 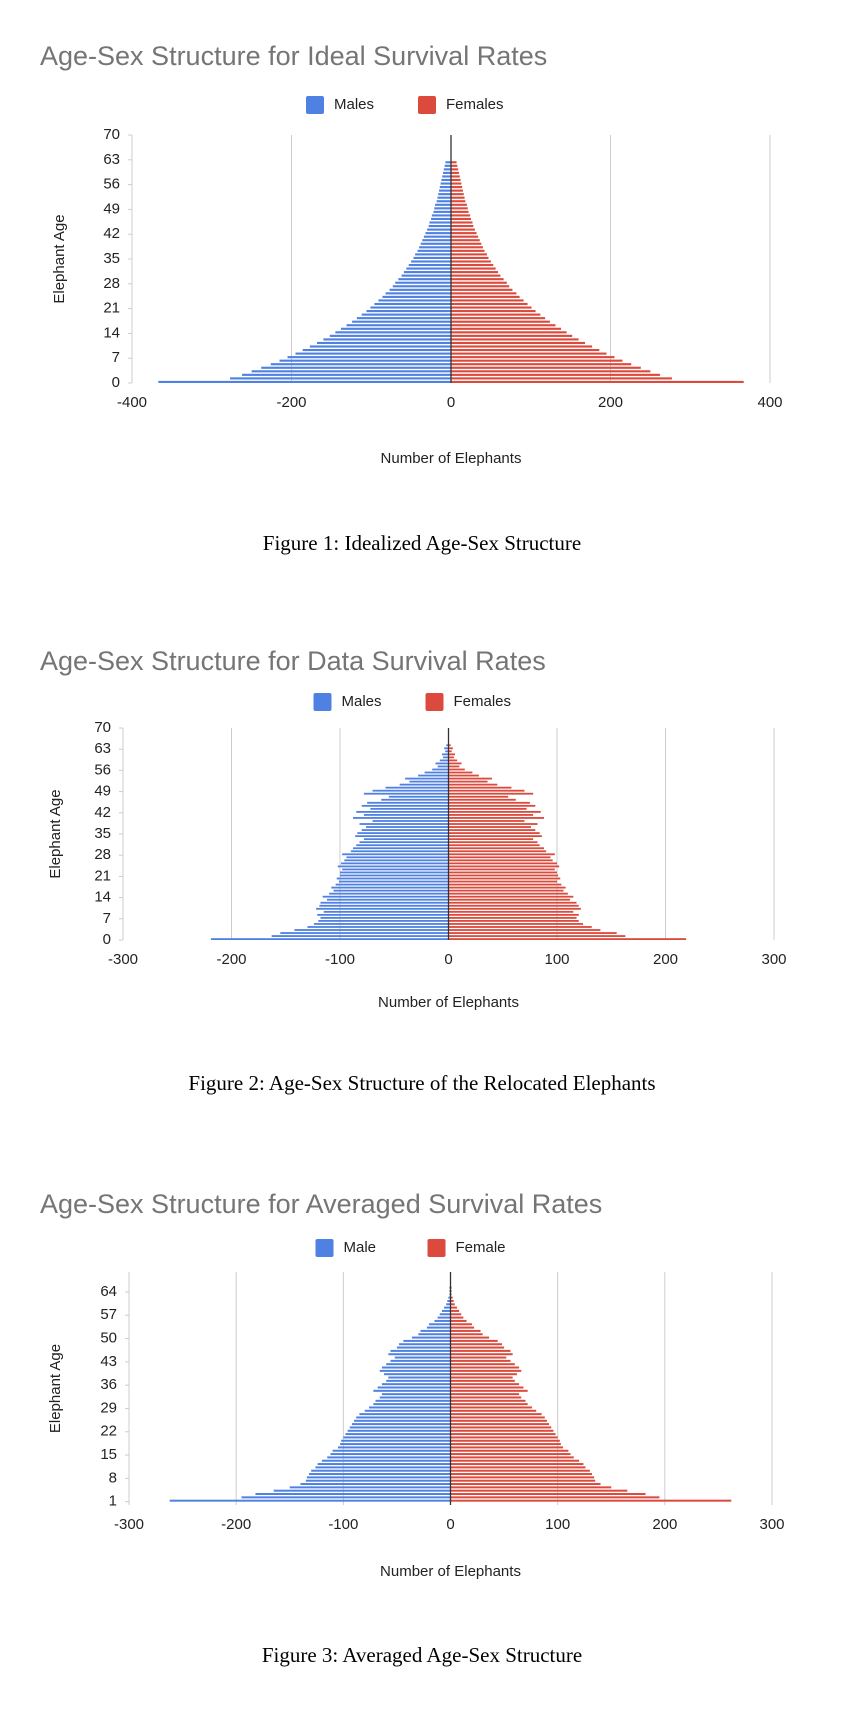 What do you see at coordinates (481, 1247) in the screenshot?
I see `legend-label: Female` at bounding box center [481, 1247].